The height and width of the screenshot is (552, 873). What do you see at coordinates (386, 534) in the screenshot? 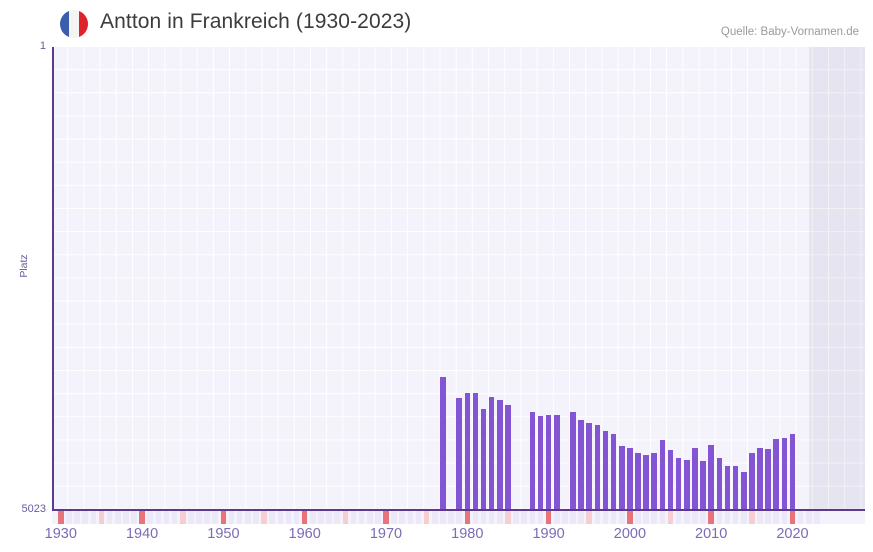
I see `x-axis-tick-label: 1970` at bounding box center [386, 534].